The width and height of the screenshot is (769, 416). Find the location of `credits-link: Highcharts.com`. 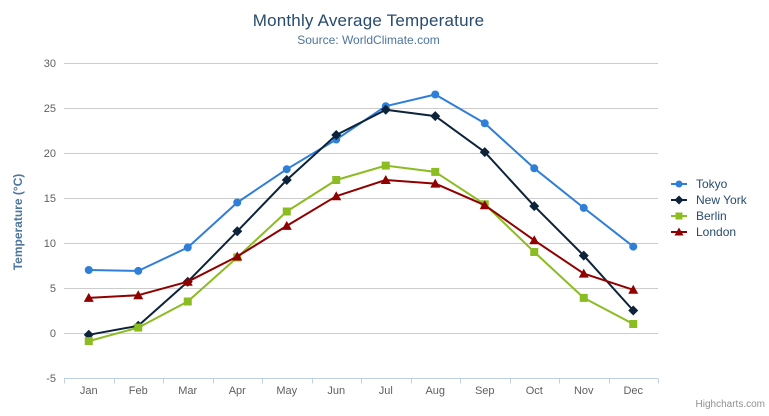

credits-link: Highcharts.com is located at coordinates (730, 404).